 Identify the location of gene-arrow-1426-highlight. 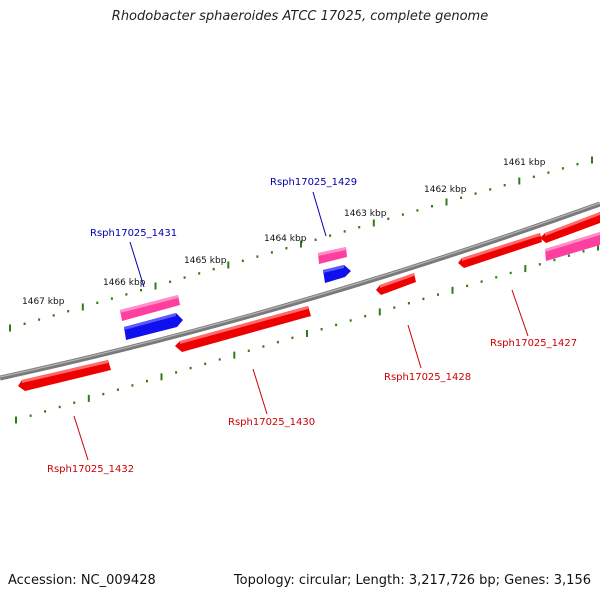
(572, 224).